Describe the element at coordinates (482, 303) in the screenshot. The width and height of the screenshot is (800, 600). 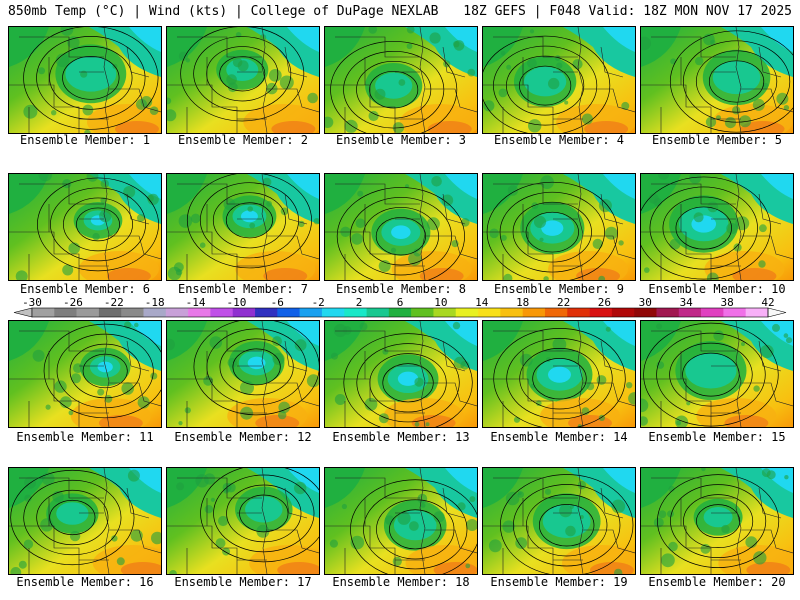
I see `colorbar-tick-label: 14` at that location.